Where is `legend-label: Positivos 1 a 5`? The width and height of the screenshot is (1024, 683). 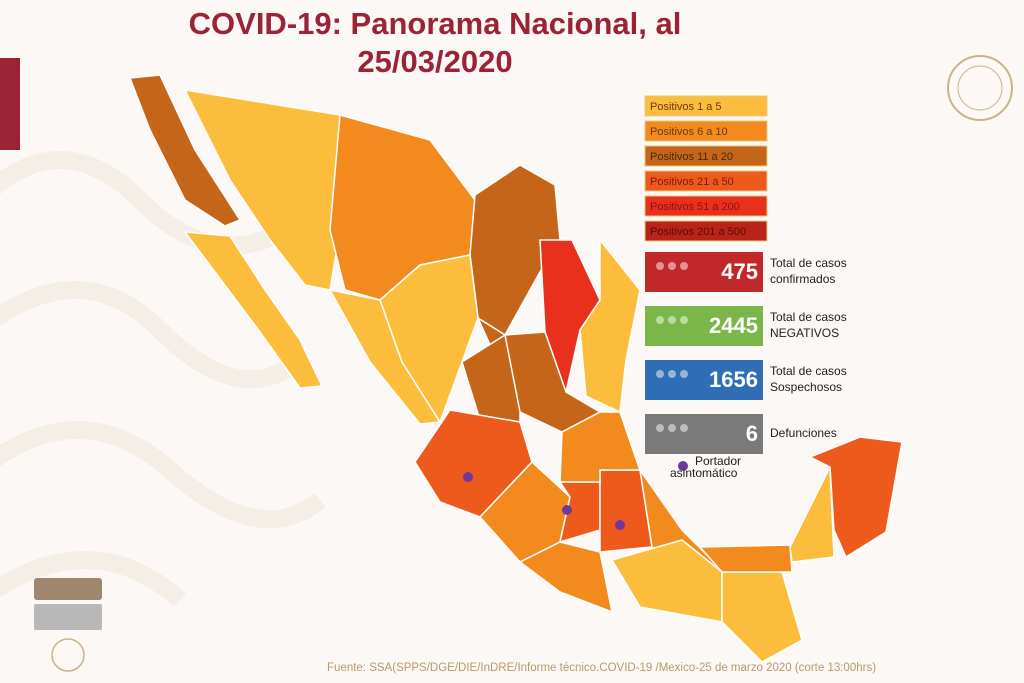 legend-label: Positivos 1 a 5 is located at coordinates (686, 107).